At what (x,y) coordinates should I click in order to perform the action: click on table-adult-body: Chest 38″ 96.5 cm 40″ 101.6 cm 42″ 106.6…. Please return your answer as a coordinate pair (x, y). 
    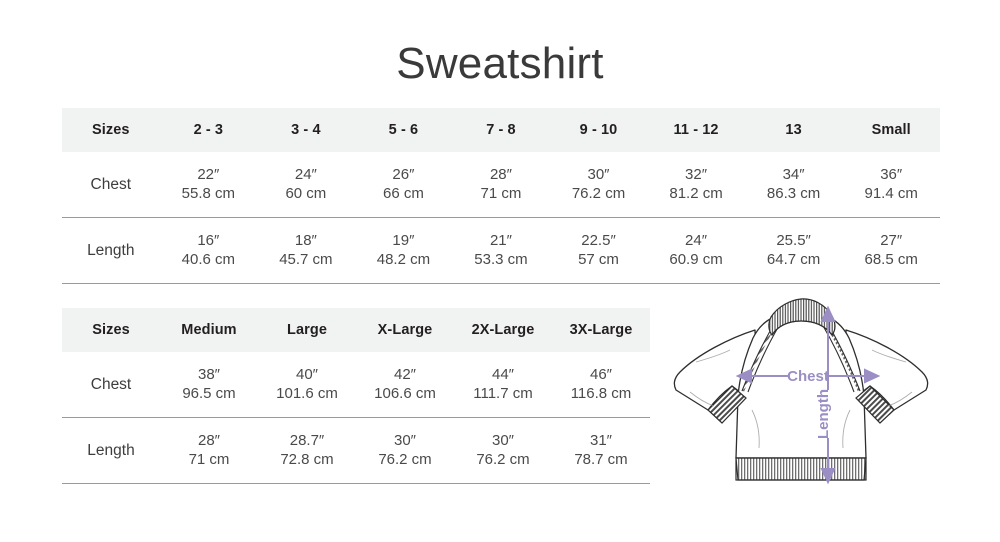
    Looking at the image, I should click on (356, 418).